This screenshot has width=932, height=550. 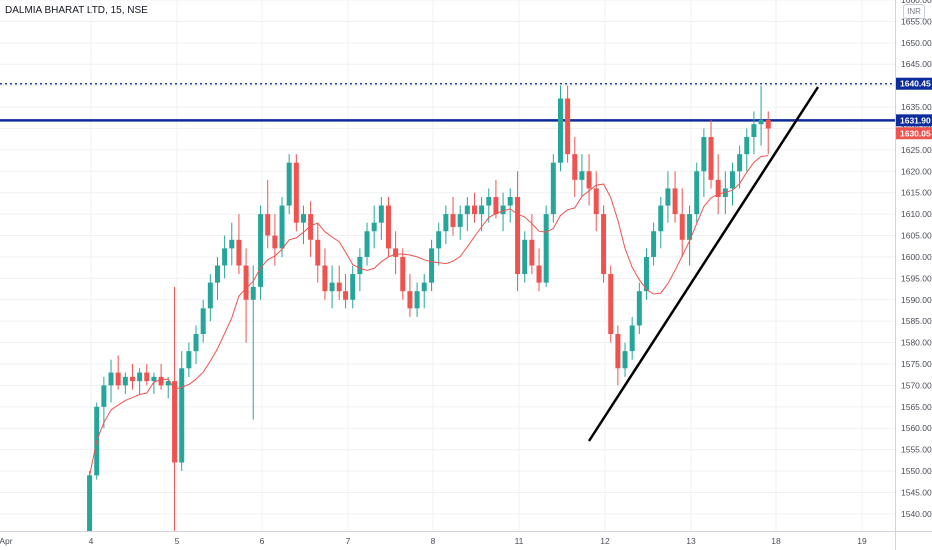 What do you see at coordinates (916, 257) in the screenshot?
I see `price-tick-label: 1600.00` at bounding box center [916, 257].